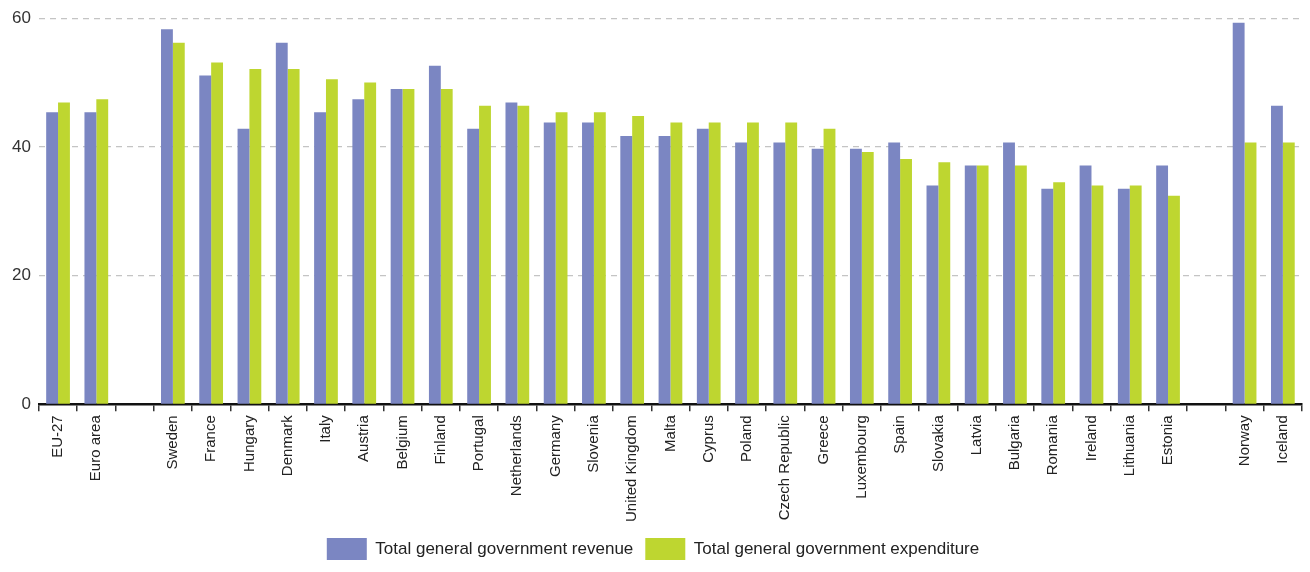 The height and width of the screenshot is (572, 1310). I want to click on x-tick-label: Portugal, so click(478, 443).